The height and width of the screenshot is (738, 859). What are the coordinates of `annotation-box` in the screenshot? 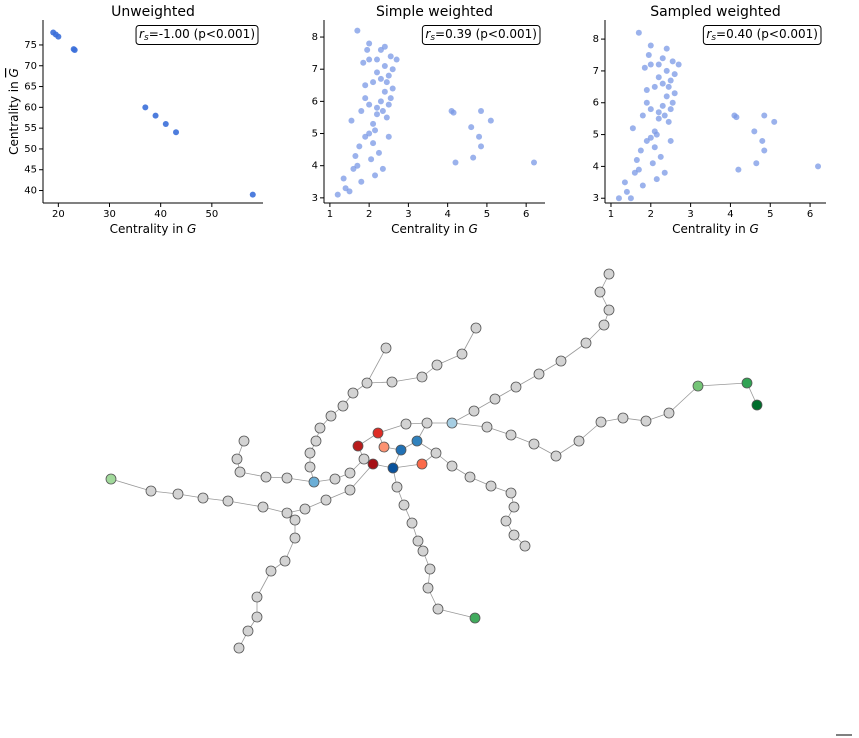 It's located at (481, 35).